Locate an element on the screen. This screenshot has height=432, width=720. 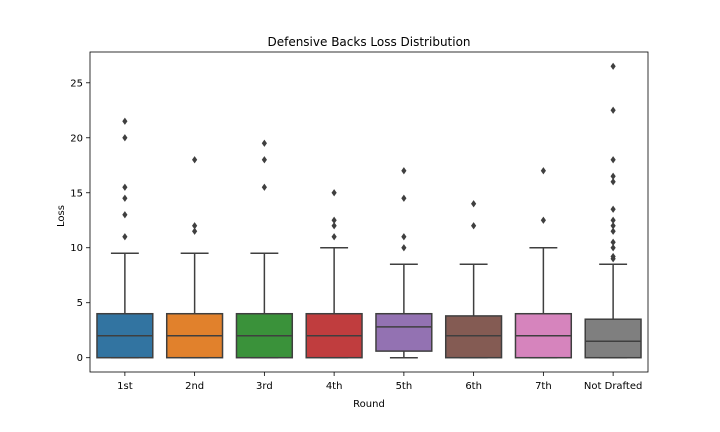
x-tick-label: 4th is located at coordinates (334, 386).